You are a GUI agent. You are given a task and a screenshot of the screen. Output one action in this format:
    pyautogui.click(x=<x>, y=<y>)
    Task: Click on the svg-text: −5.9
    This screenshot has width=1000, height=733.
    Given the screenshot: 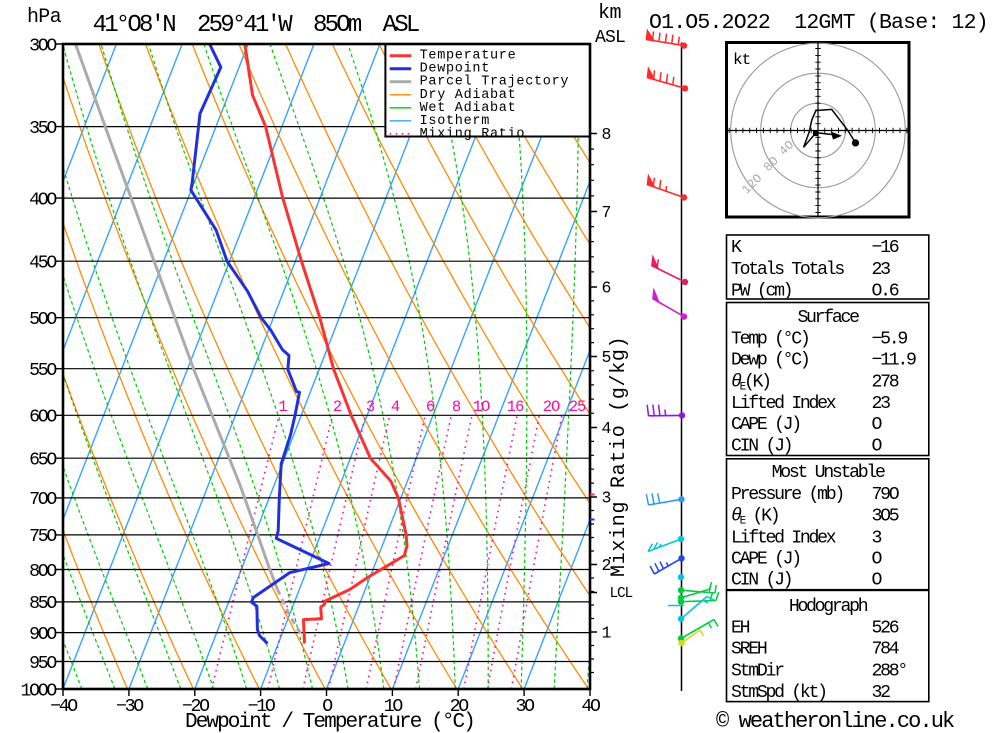 What is the action you would take?
    pyautogui.click(x=890, y=340)
    